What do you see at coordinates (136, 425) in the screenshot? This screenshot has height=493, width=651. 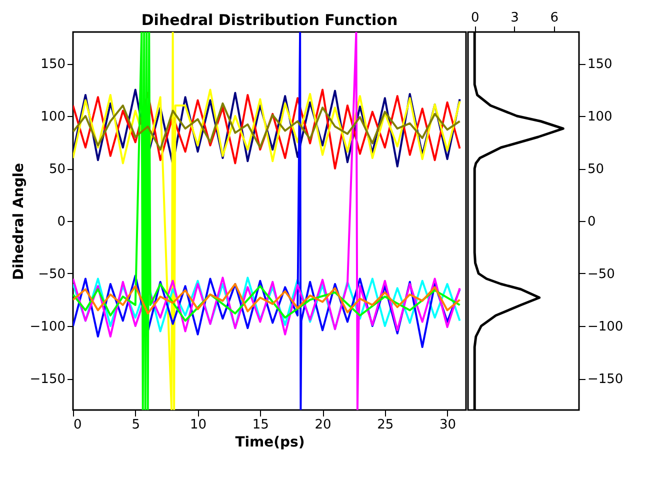 I see `x-tick-label: 5` at bounding box center [136, 425].